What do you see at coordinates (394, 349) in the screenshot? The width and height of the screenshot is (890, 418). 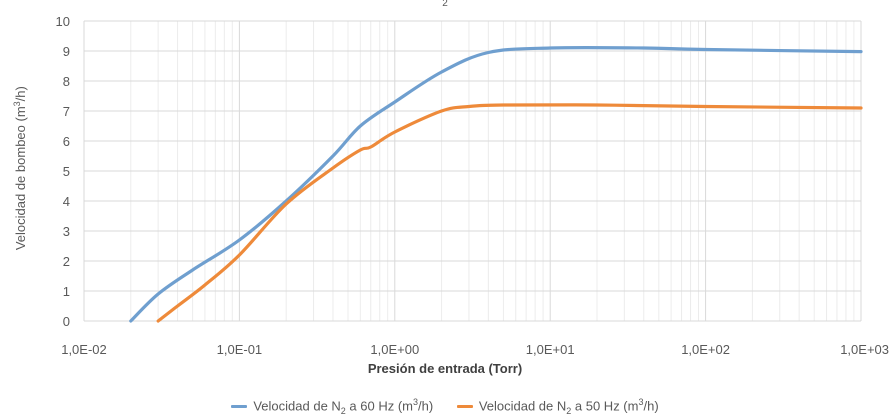 I see `x-tick-label: 1,0E+00` at bounding box center [394, 349].